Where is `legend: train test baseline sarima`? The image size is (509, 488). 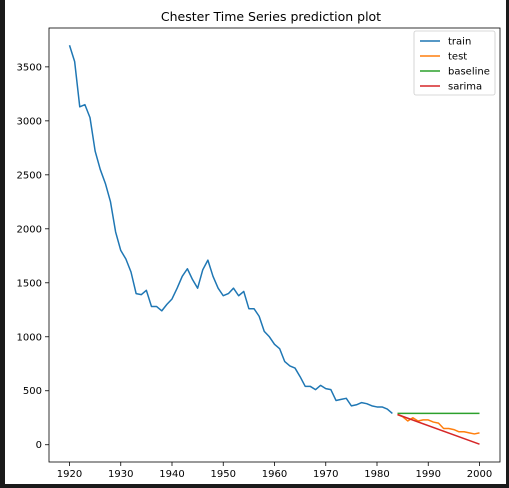
legend: train test baseline sarima is located at coordinates (454, 63).